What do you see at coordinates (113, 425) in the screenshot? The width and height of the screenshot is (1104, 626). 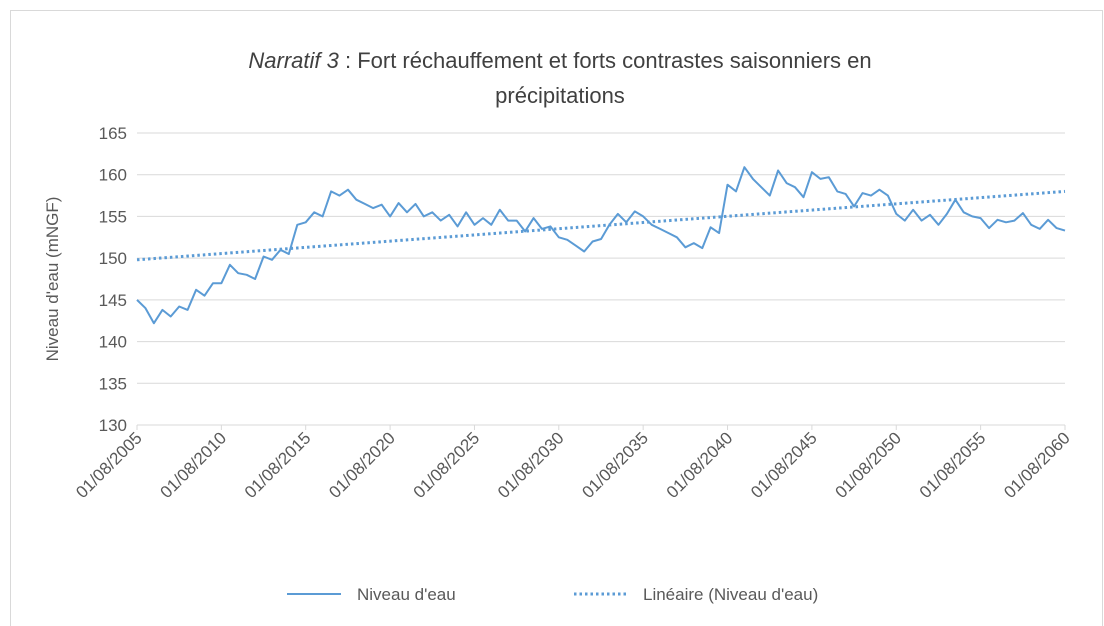 I see `y-tick-label: 130` at bounding box center [113, 425].